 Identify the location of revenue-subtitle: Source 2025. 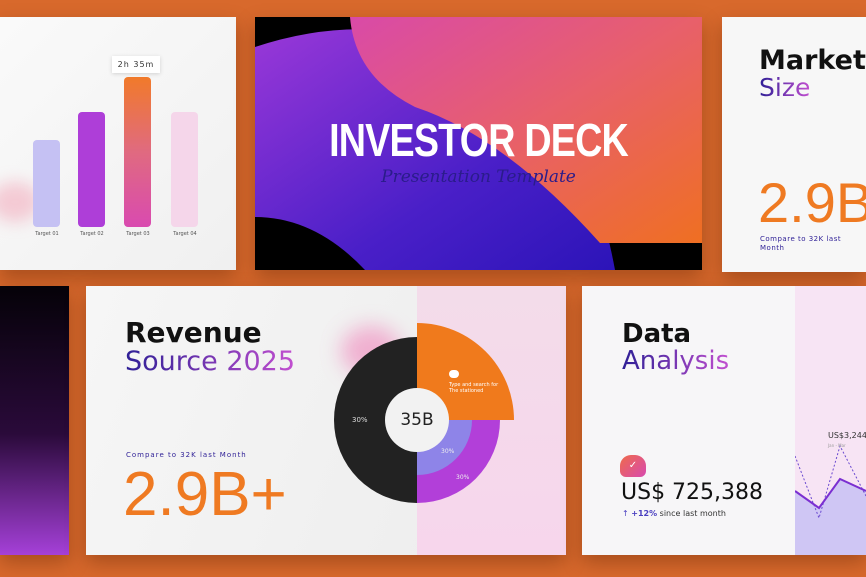
(210, 361).